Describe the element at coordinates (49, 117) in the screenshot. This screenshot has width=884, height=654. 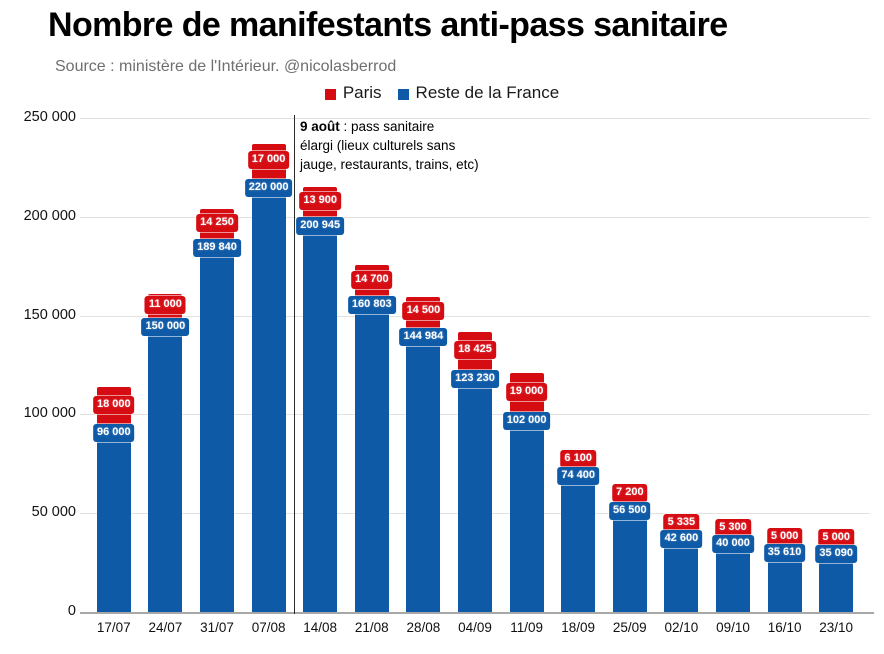
I see `y-axis-tick-label: 250 000` at that location.